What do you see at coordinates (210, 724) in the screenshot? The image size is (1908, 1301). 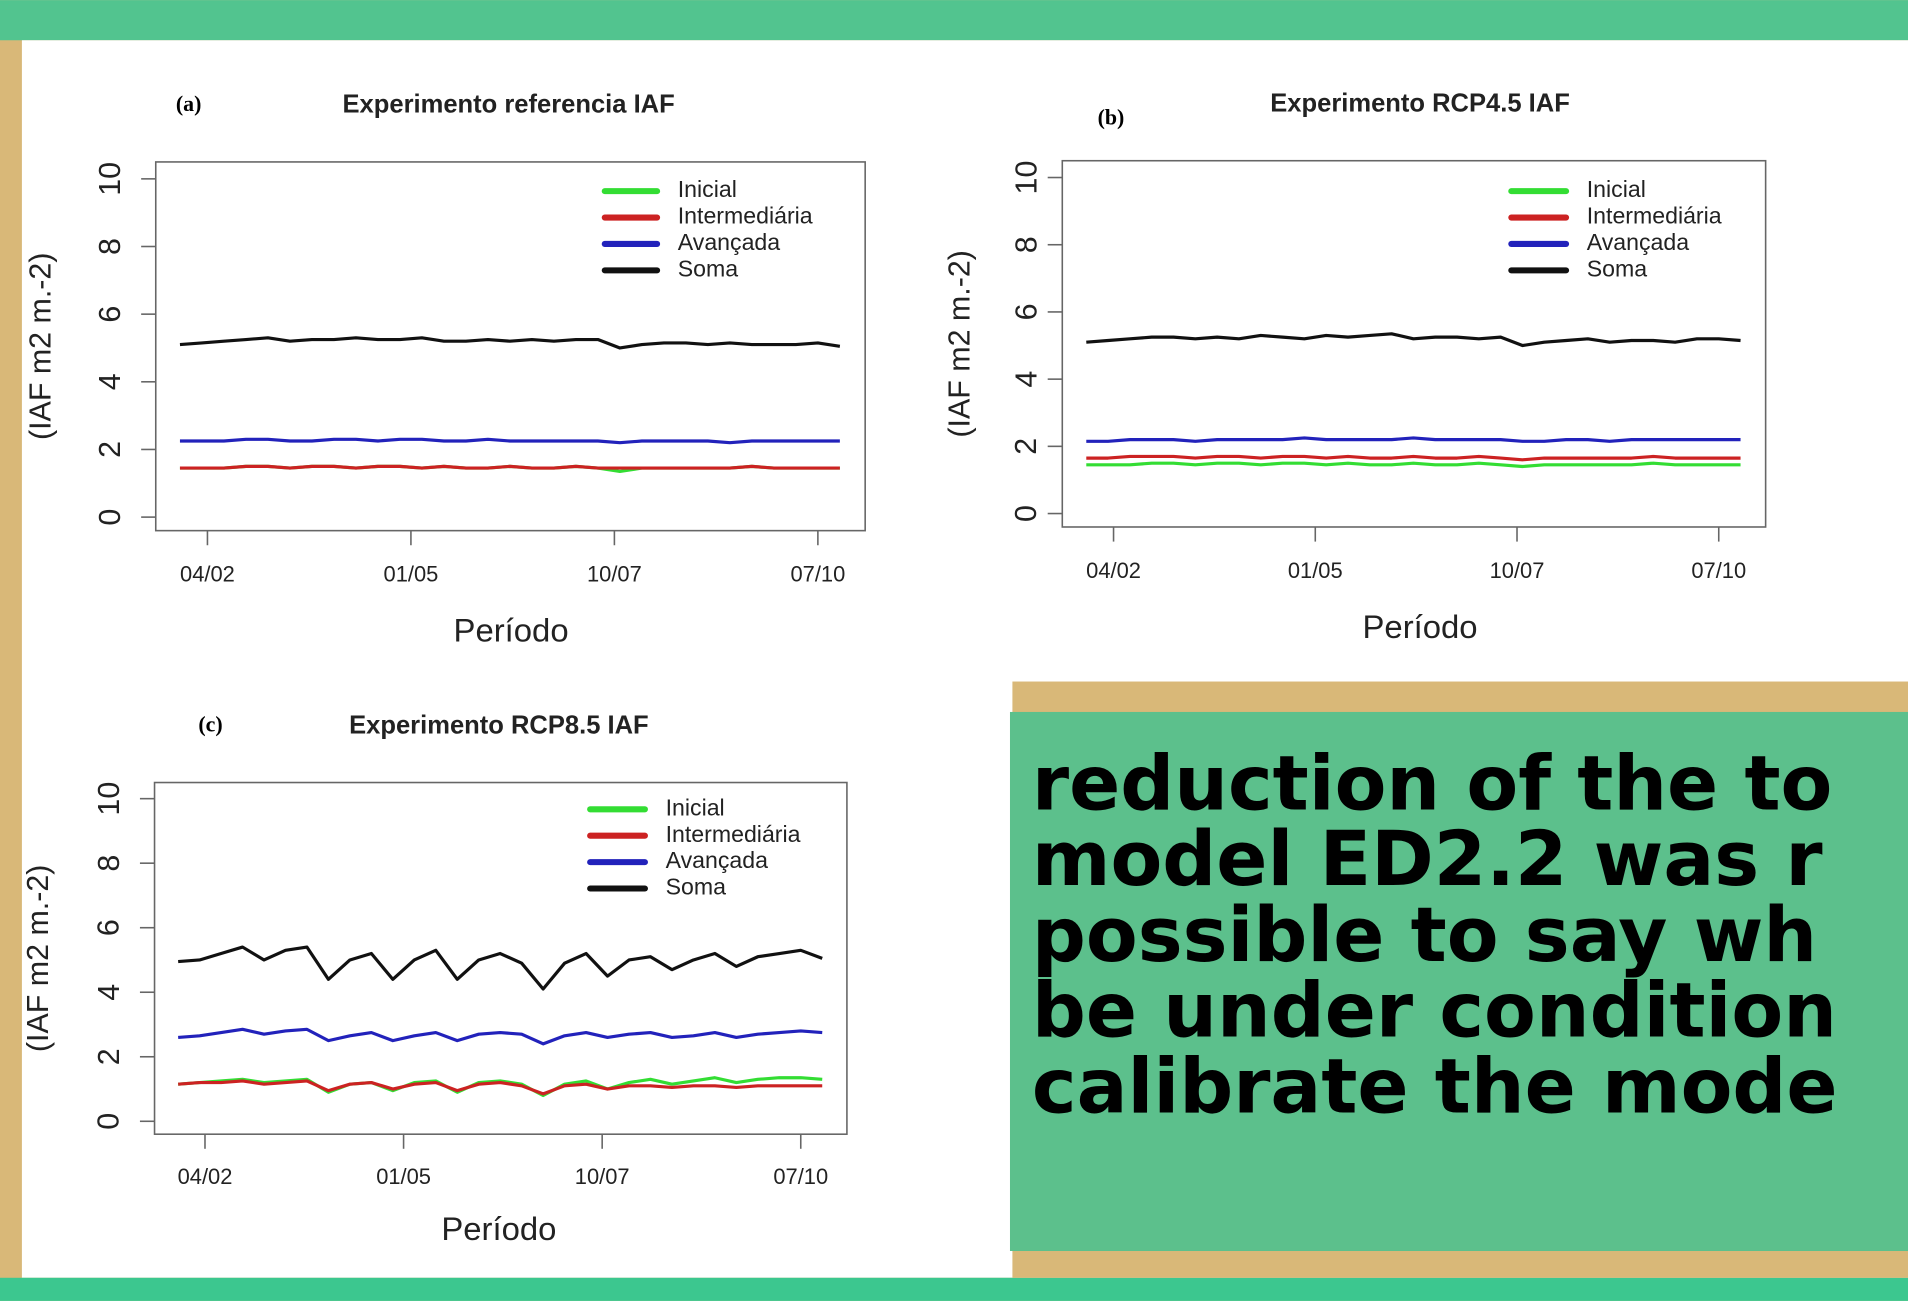 I see `panel-label: (c)` at bounding box center [210, 724].